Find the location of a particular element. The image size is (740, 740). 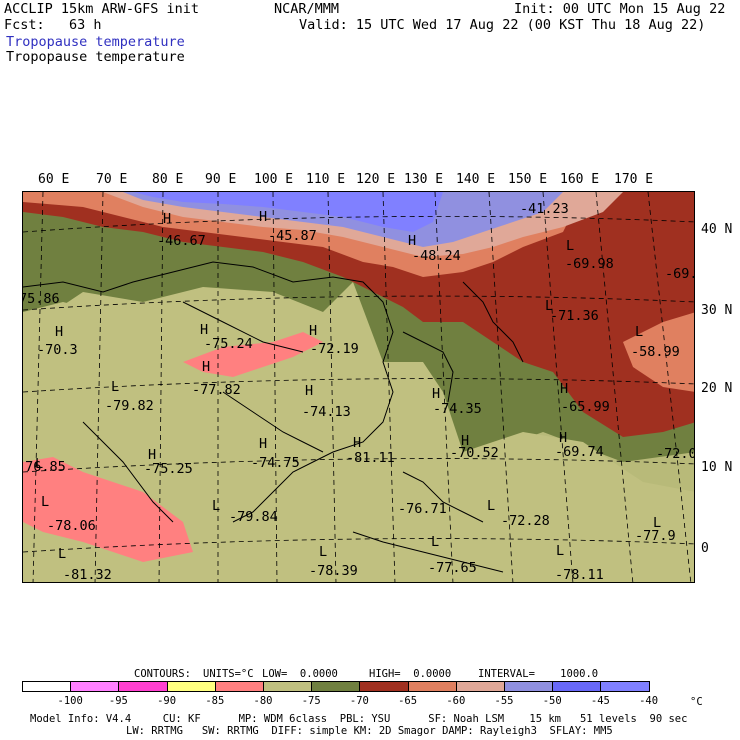

colorbar-tick-label: -90 is located at coordinates (167, 701).